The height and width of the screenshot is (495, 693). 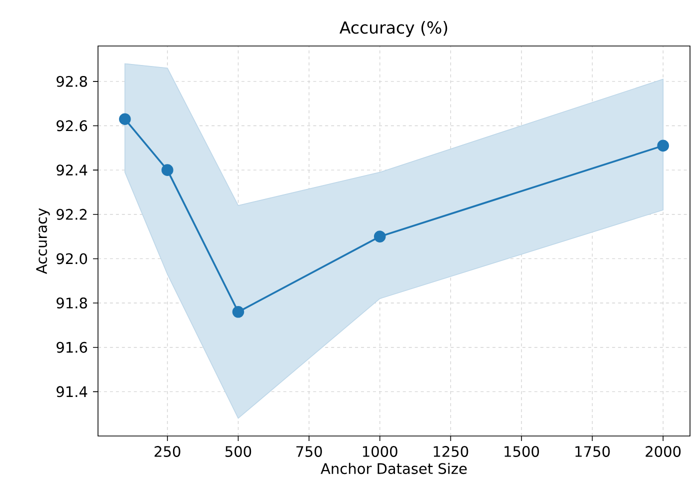 I want to click on y-tick-label: 92.0, so click(x=72, y=258).